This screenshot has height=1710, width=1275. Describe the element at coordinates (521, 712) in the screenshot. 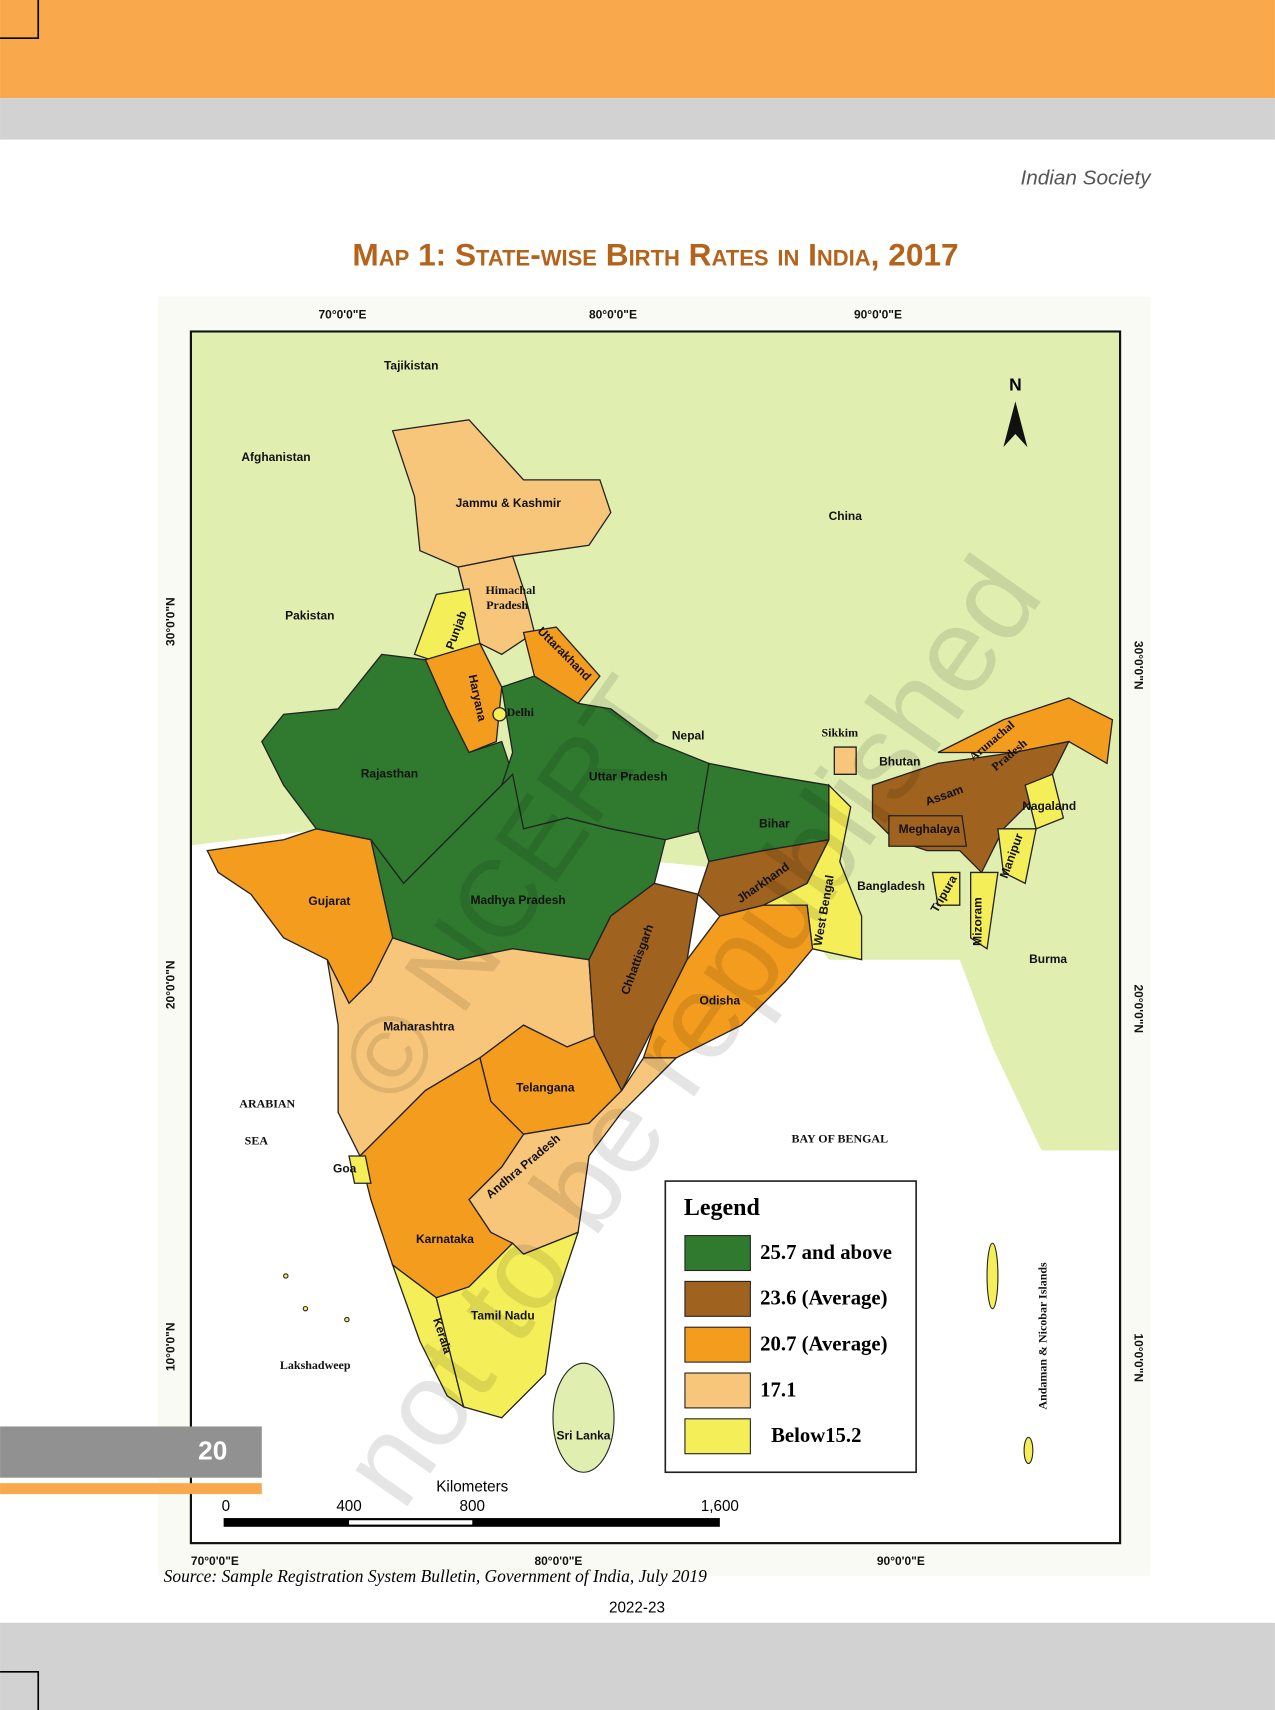

I see `place-label: Delhi` at that location.